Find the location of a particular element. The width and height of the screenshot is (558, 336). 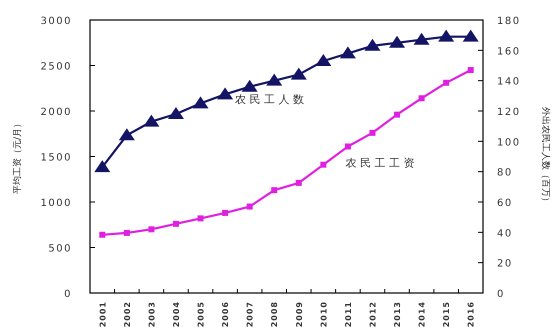

series-label: 农 民 工 工 资 is located at coordinates (379, 163).